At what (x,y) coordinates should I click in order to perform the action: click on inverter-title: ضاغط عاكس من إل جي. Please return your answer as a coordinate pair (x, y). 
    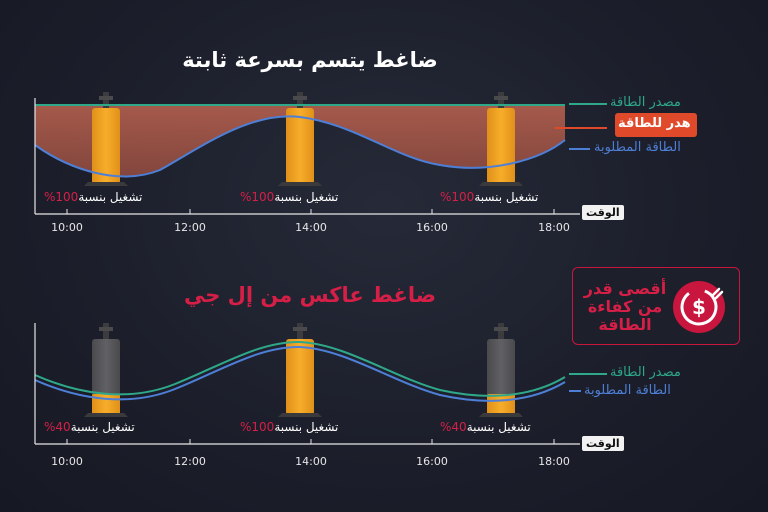
    Looking at the image, I should click on (310, 295).